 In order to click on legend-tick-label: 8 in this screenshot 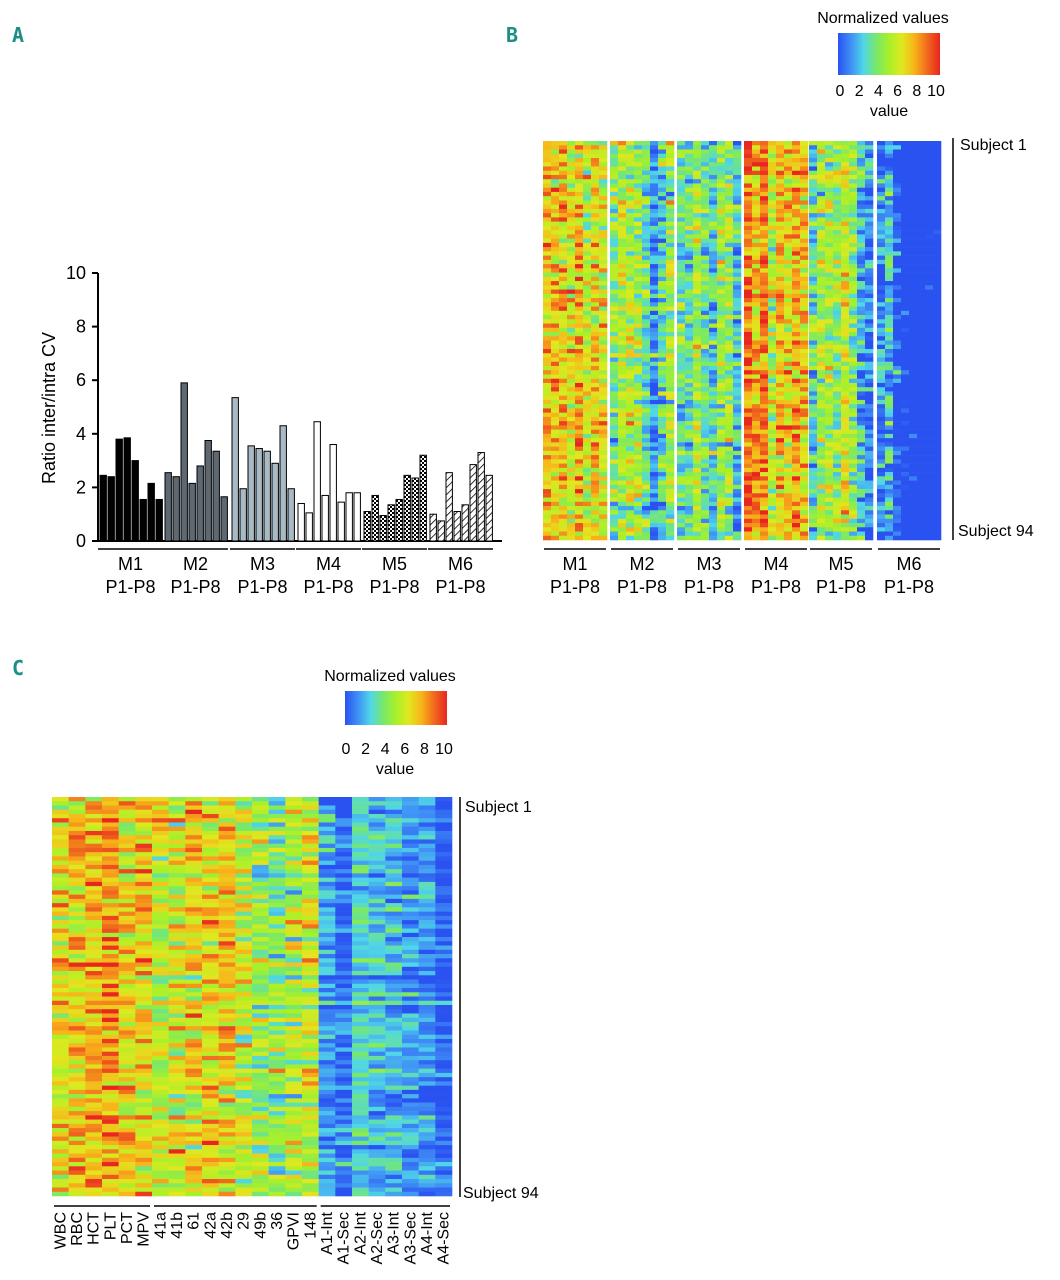, I will do `click(916, 91)`.